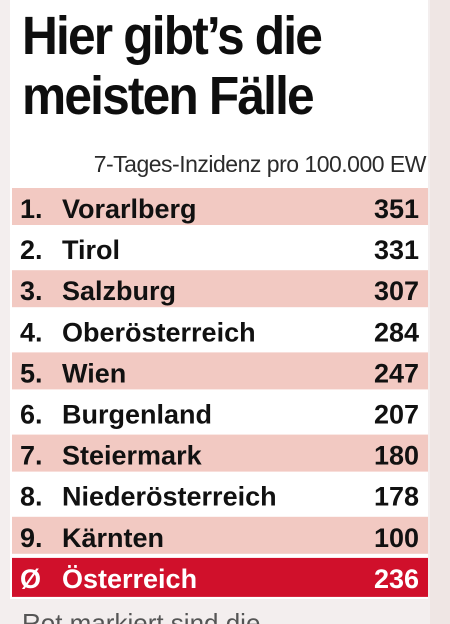 The image size is (450, 624). I want to click on row-rank: 8., so click(31, 497).